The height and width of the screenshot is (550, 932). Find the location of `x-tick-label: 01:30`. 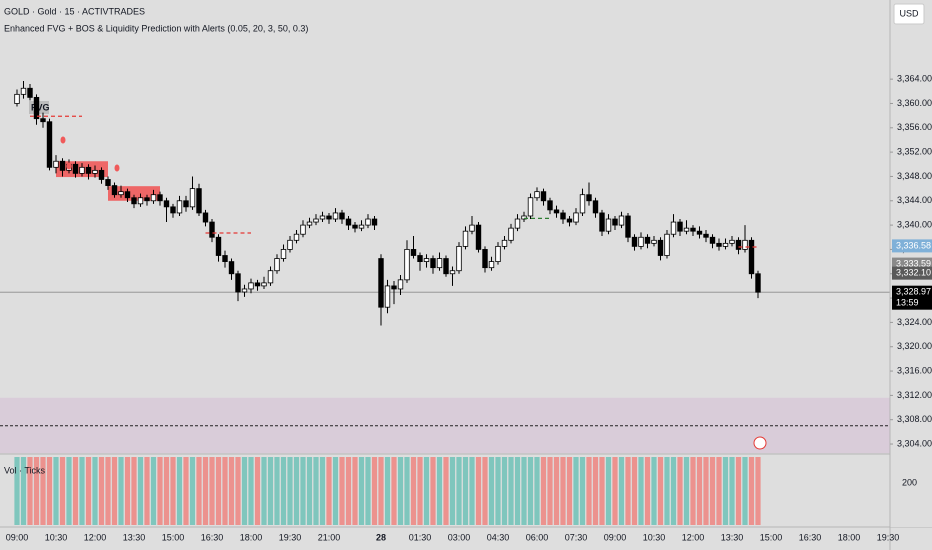

x-tick-label: 01:30 is located at coordinates (420, 537).